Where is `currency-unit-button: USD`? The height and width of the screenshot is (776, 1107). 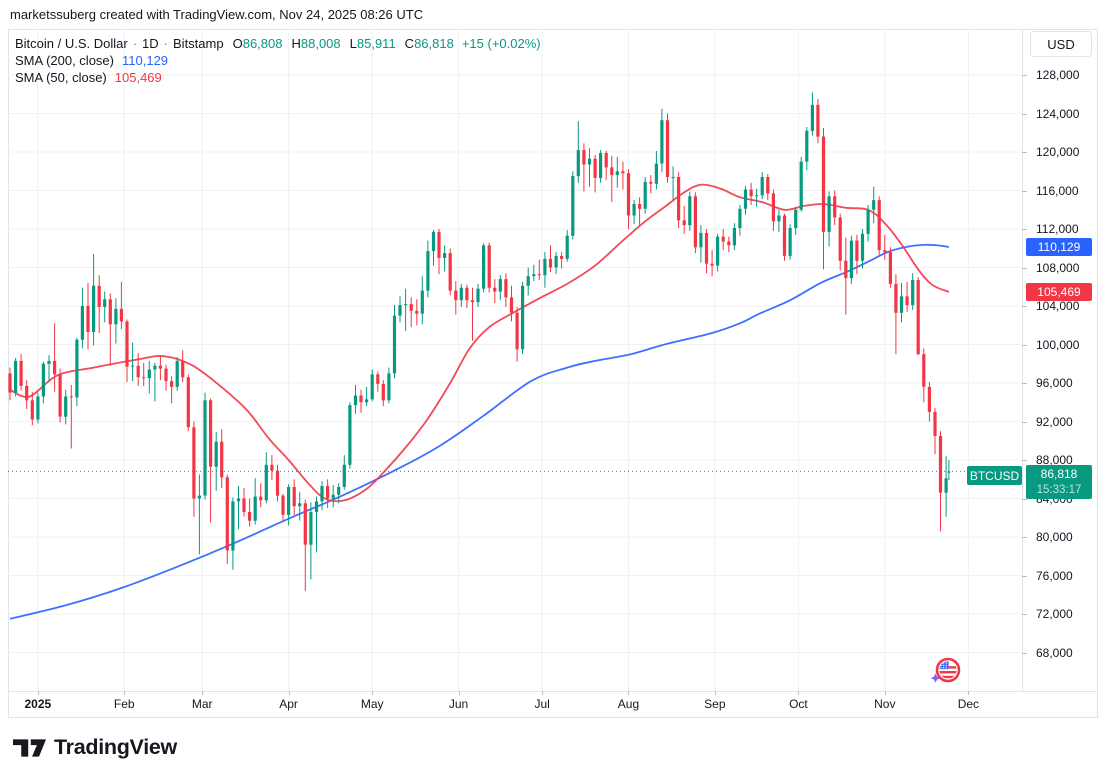 currency-unit-button: USD is located at coordinates (1061, 44).